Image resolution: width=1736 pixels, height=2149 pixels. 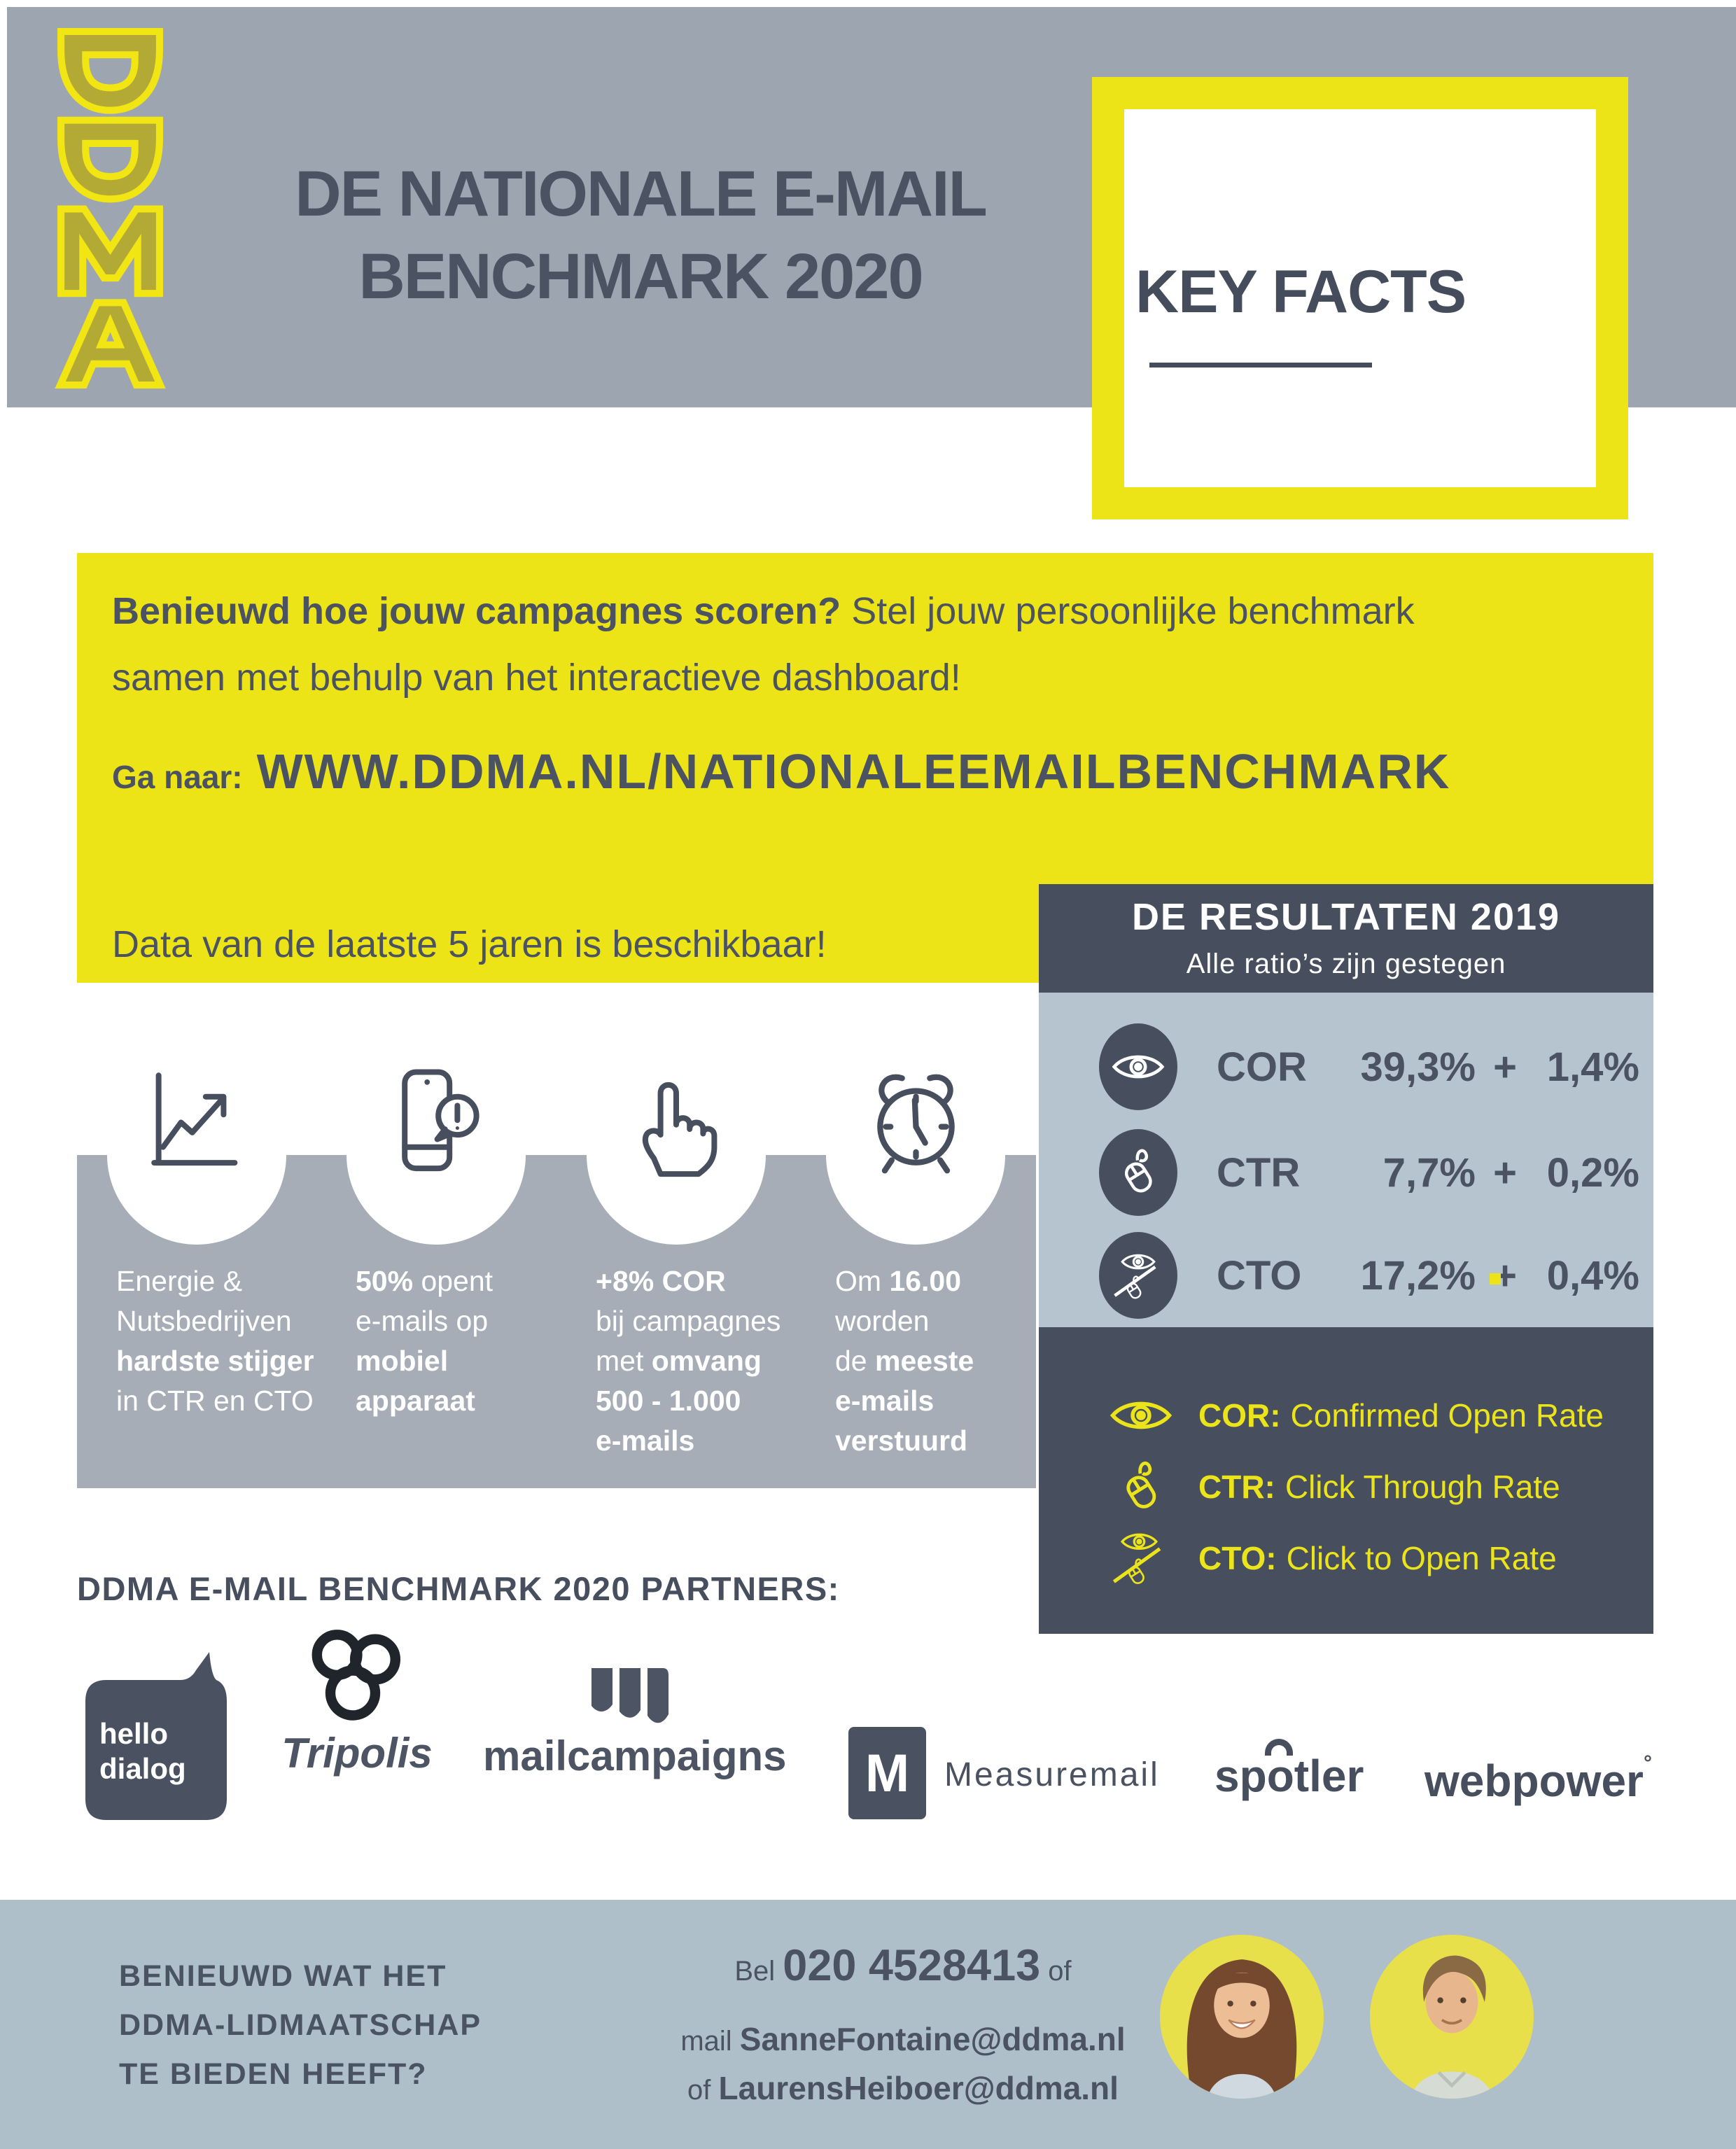 What do you see at coordinates (1346, 963) in the screenshot?
I see `results-subtitle: Alle ratio’s zijn gestegen` at bounding box center [1346, 963].